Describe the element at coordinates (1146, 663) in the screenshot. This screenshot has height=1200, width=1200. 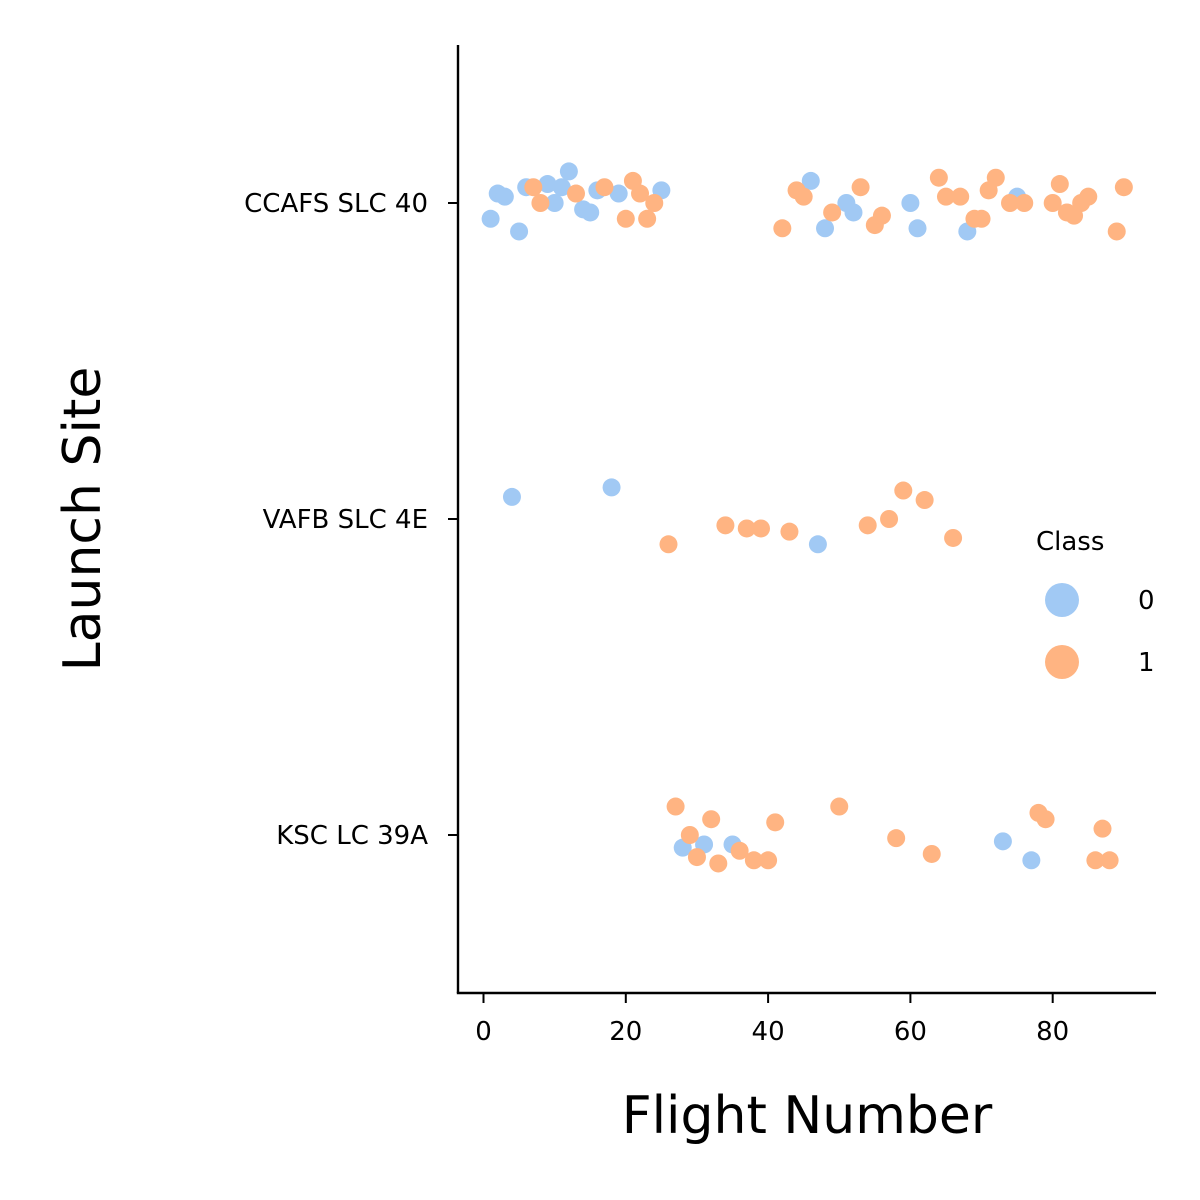
I see `legend-label: 1` at that location.